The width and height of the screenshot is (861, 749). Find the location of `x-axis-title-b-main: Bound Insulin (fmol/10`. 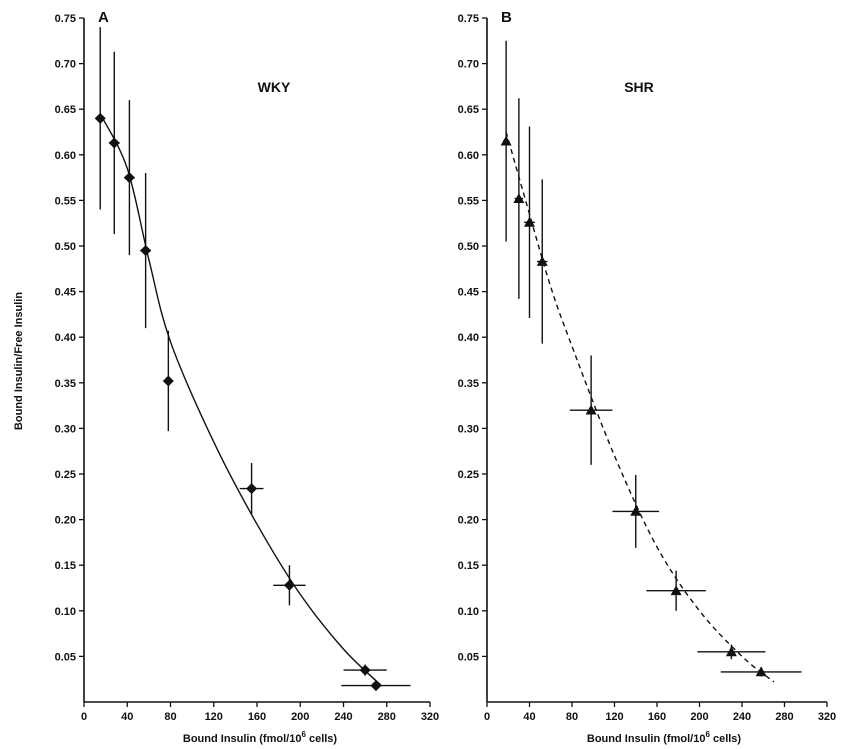

x-axis-title-b-main: Bound Insulin (fmol/10 is located at coordinates (646, 739).